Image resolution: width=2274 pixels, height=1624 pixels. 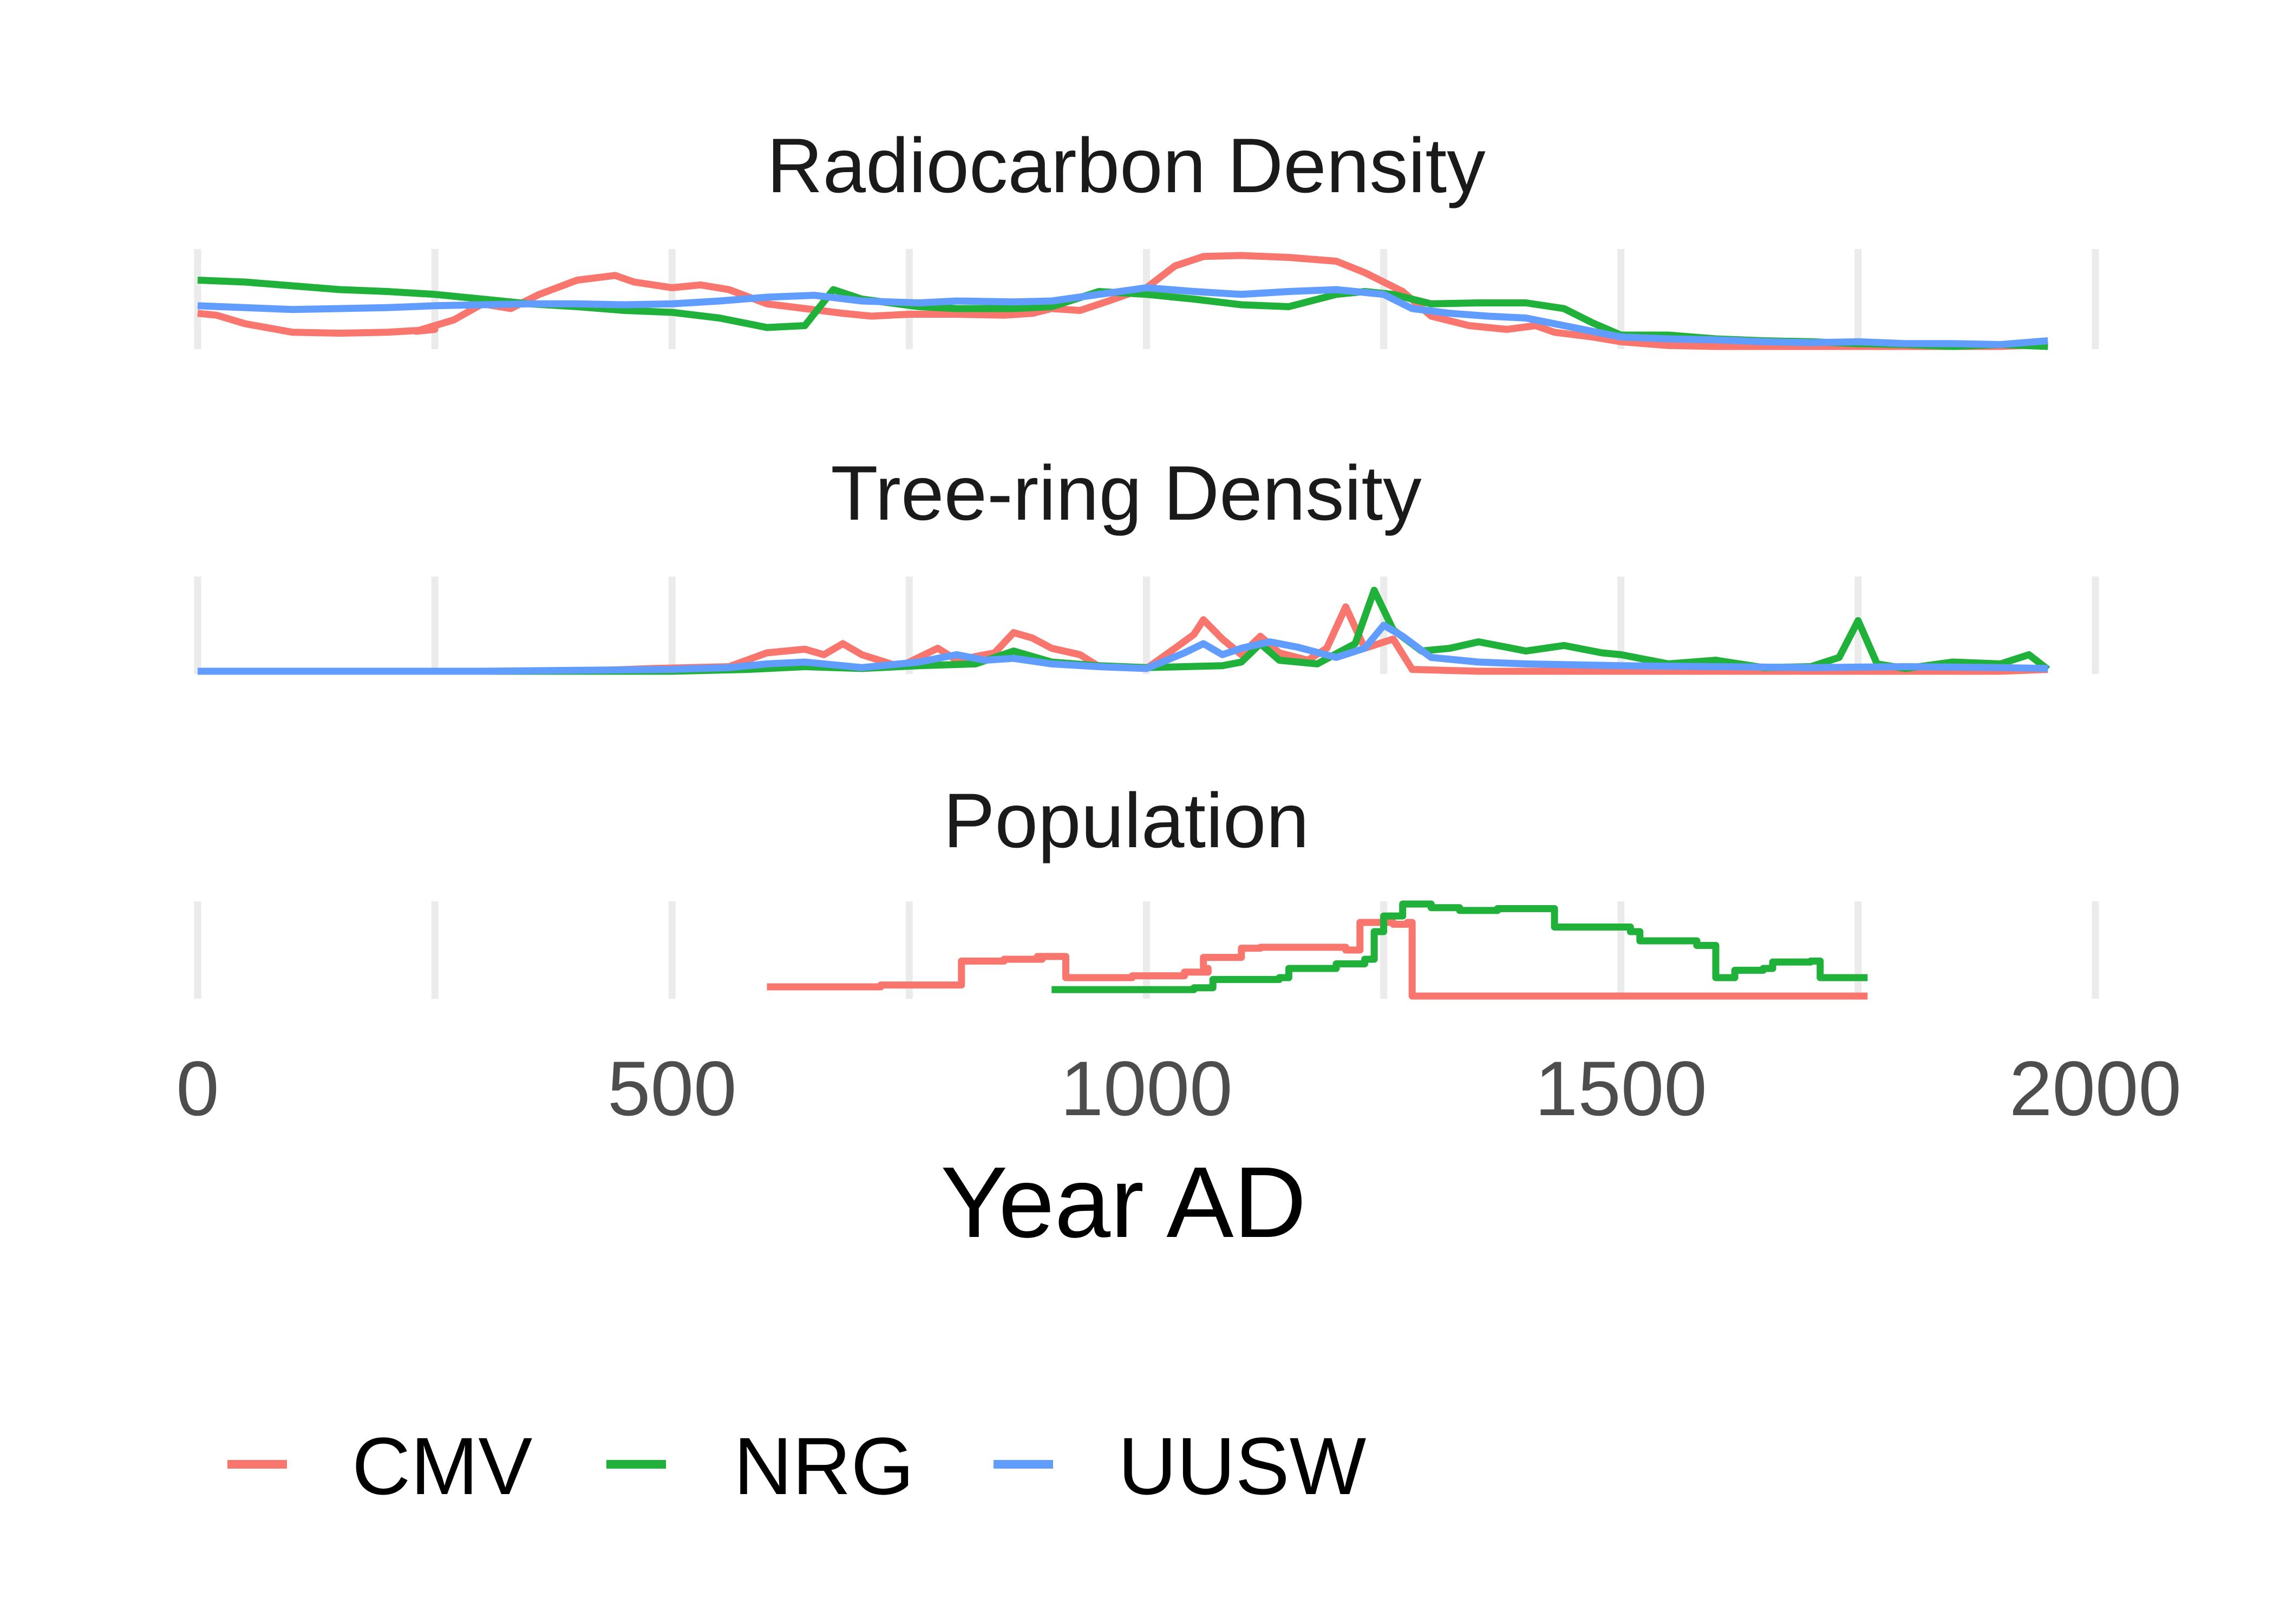 I want to click on legend-label-nrg: NRG, so click(x=824, y=1465).